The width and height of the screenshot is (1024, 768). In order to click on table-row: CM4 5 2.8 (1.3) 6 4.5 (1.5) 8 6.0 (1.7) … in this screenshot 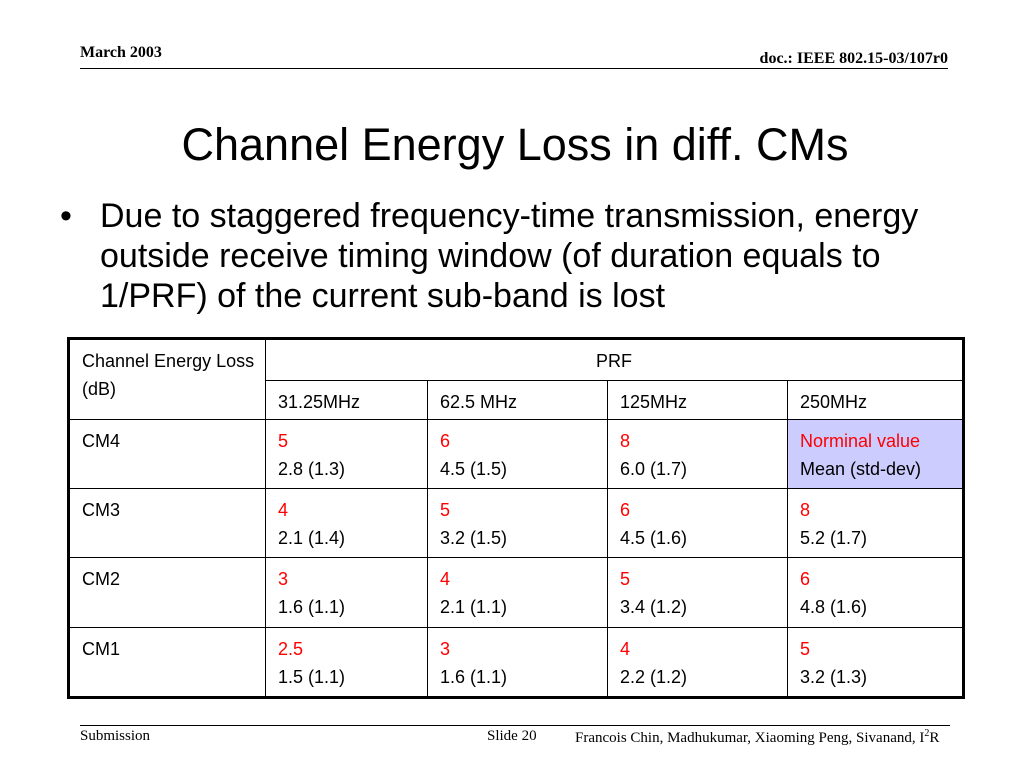, I will do `click(516, 454)`.